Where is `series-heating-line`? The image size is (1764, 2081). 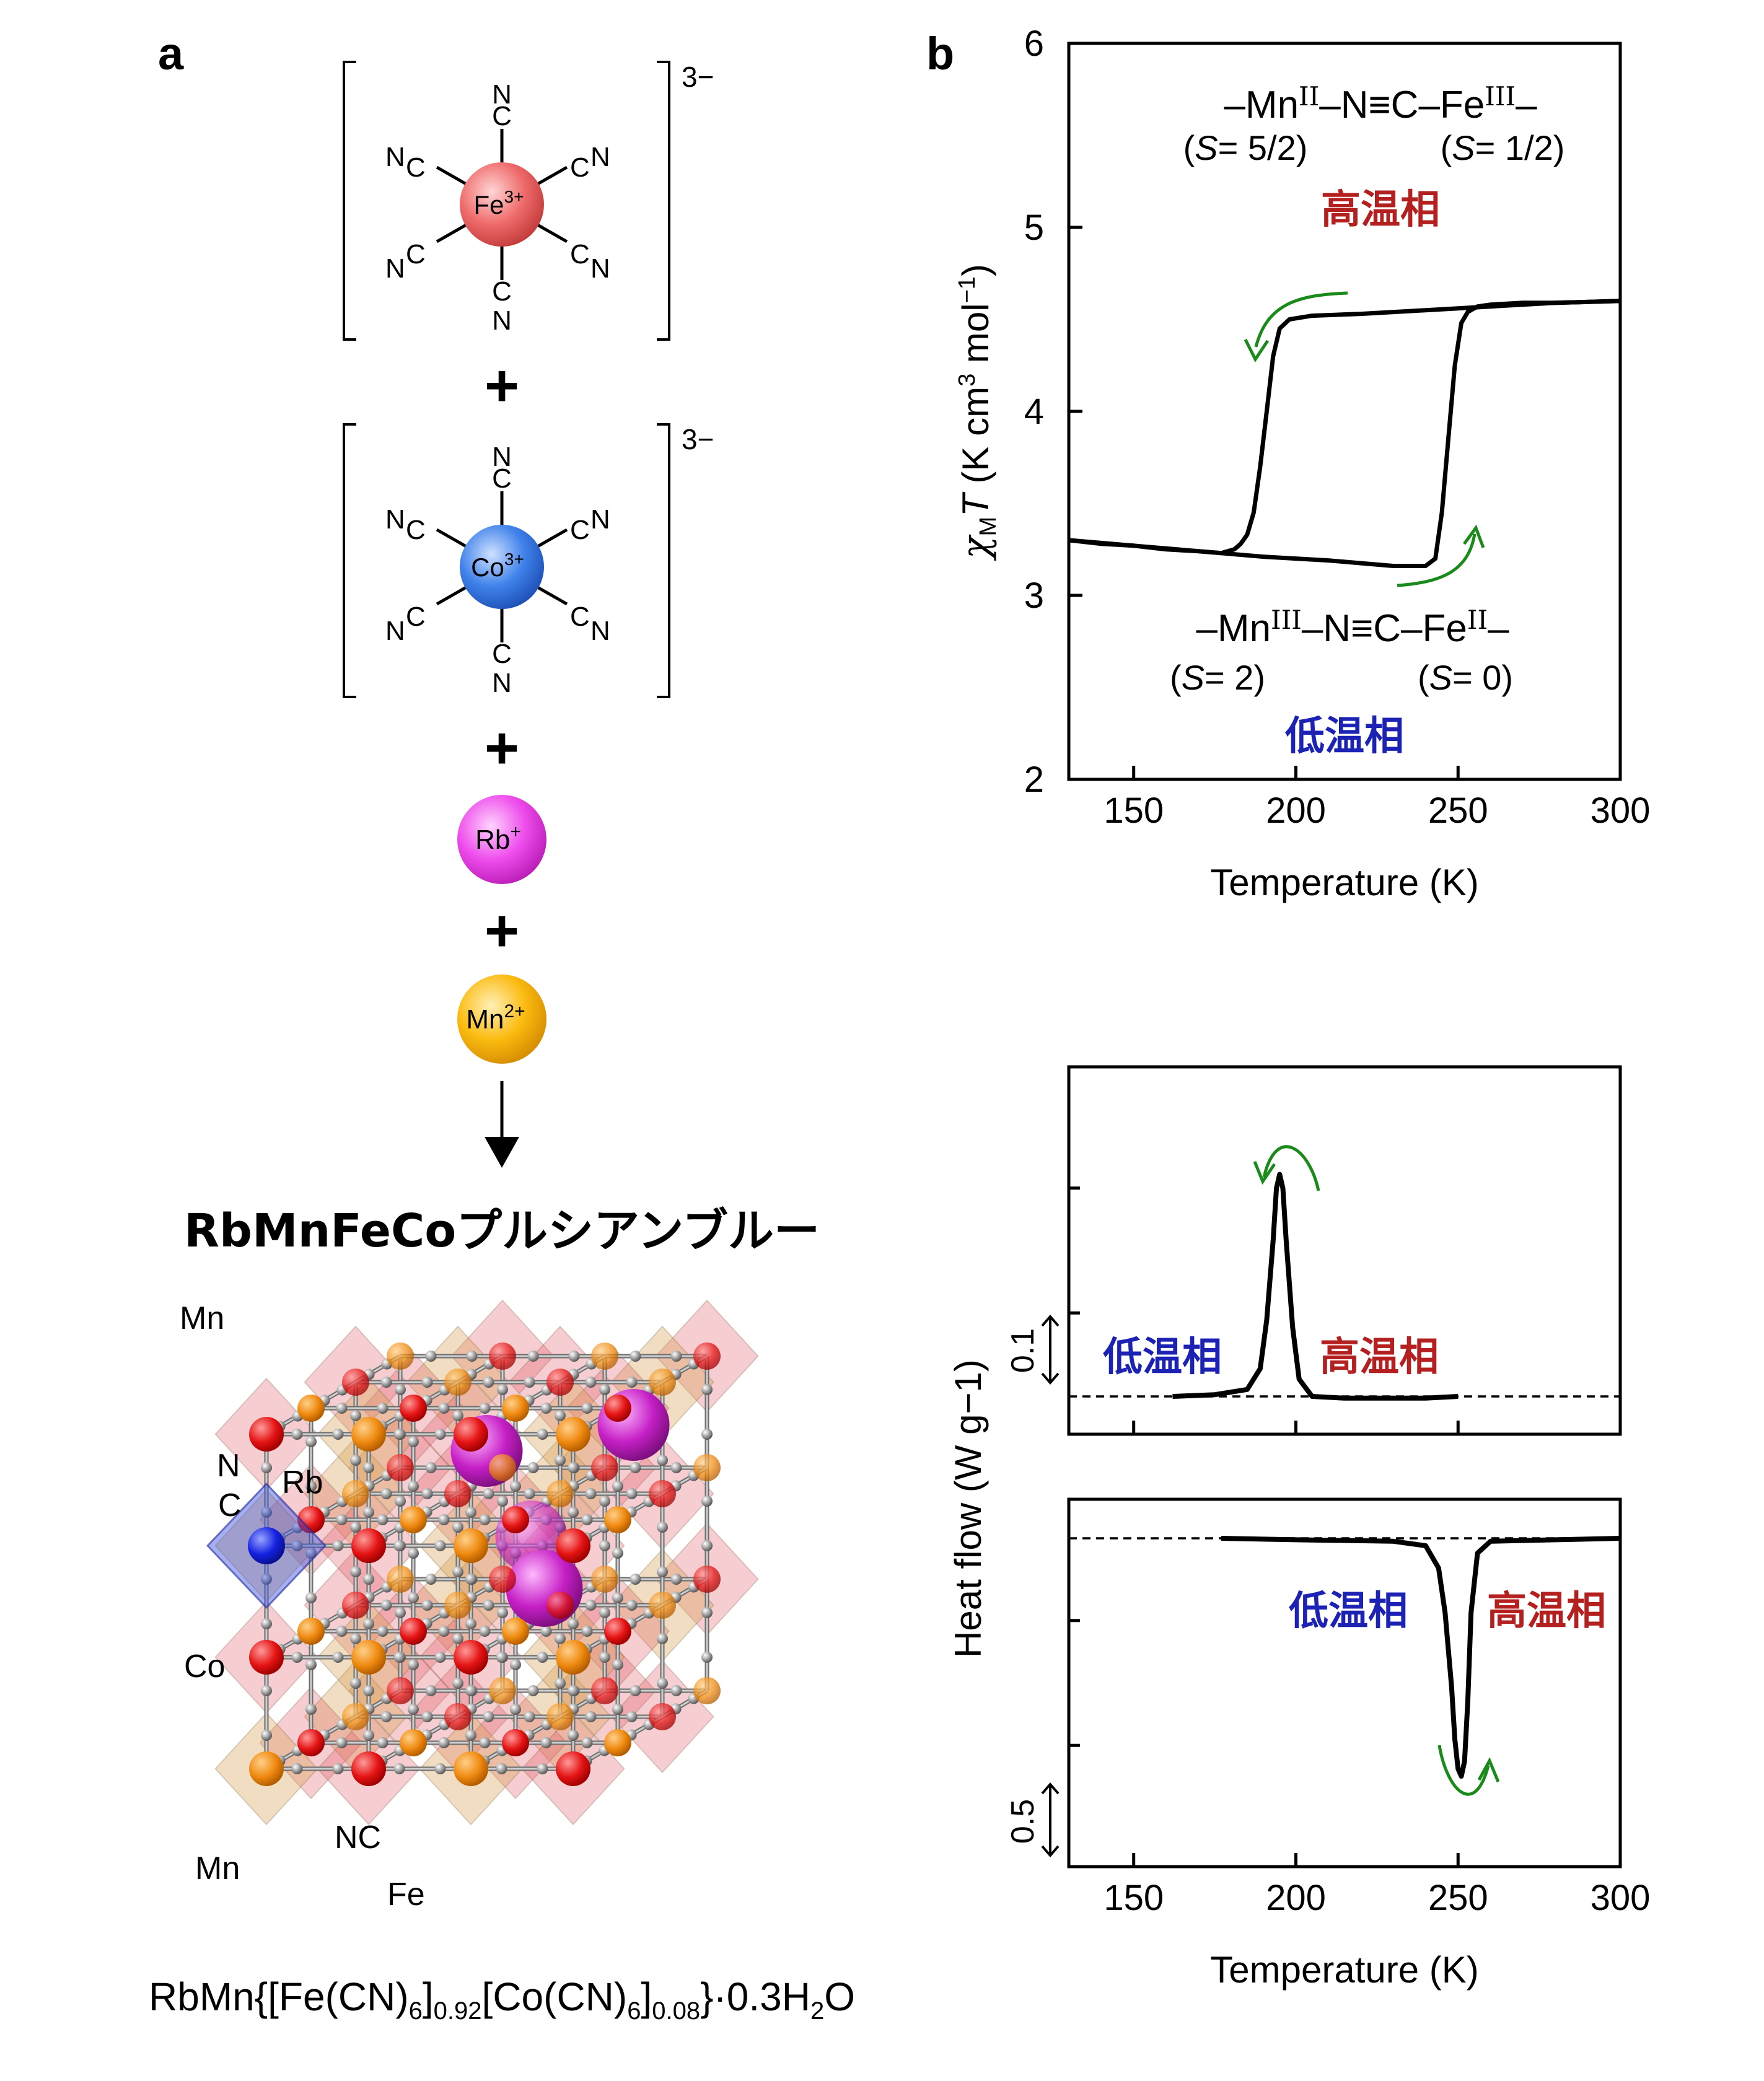 series-heating-line is located at coordinates (1344, 434).